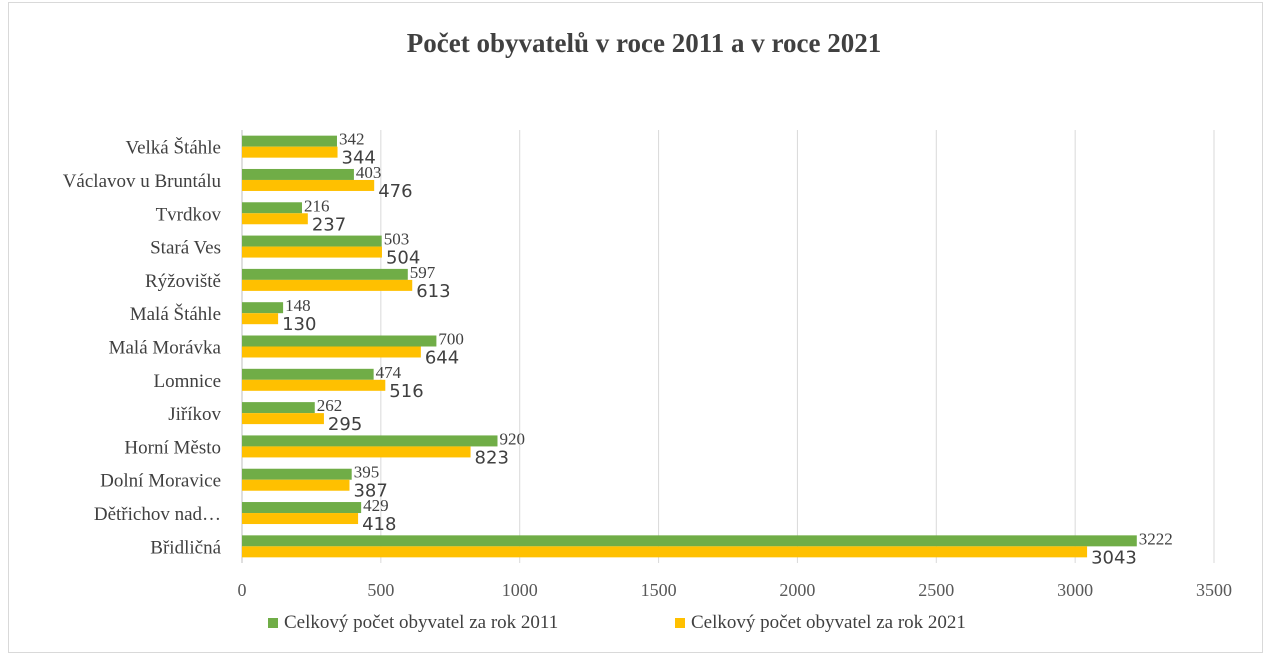 The height and width of the screenshot is (655, 1267). I want to click on category-label: Malá Štáhle, so click(175, 314).